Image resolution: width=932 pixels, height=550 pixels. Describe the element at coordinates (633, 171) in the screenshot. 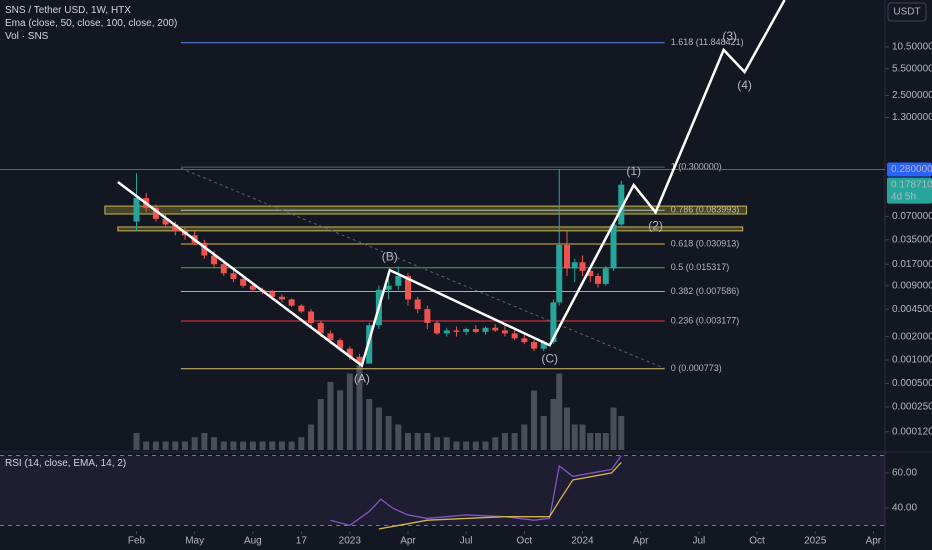

I see `wave-label: (1)` at that location.